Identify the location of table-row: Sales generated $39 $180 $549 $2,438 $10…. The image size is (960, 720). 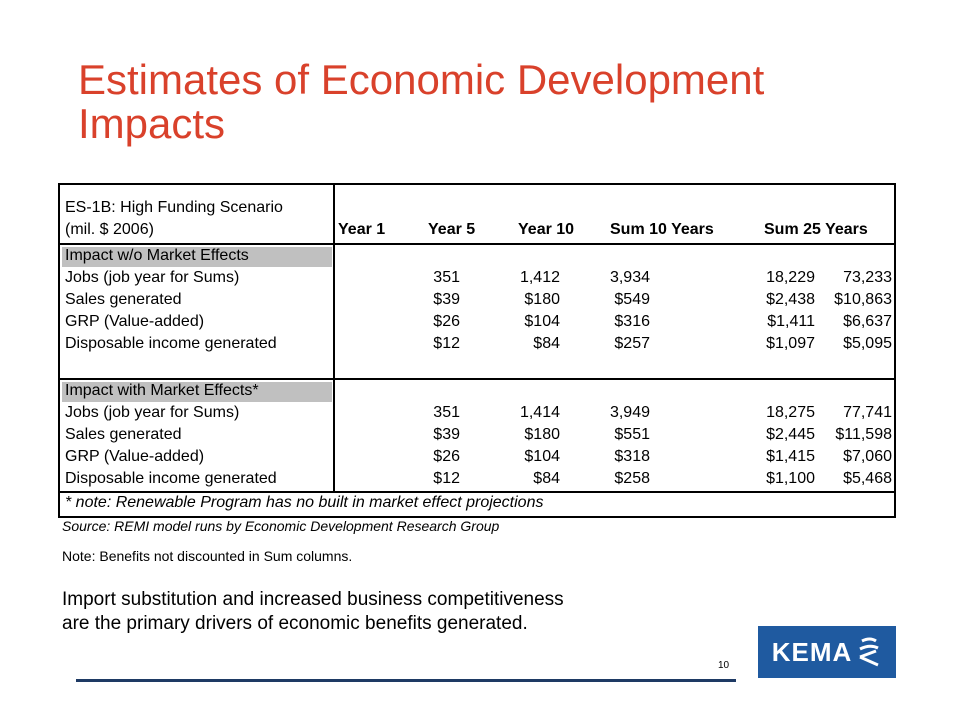
(477, 300).